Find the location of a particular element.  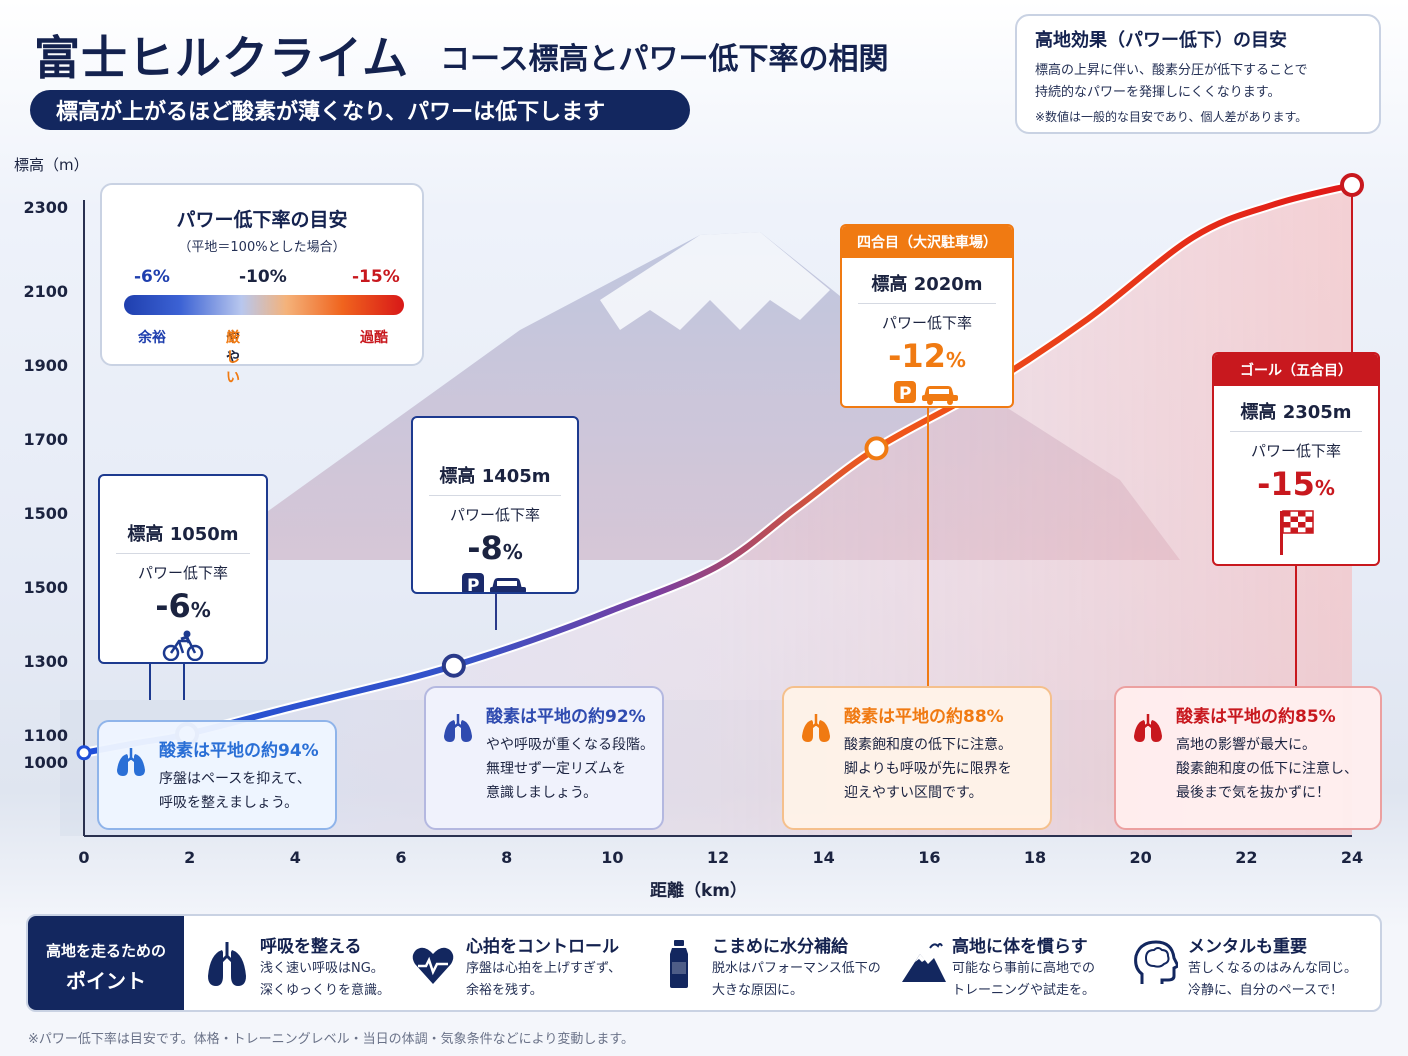

x-tick-label: 4 is located at coordinates (295, 857).